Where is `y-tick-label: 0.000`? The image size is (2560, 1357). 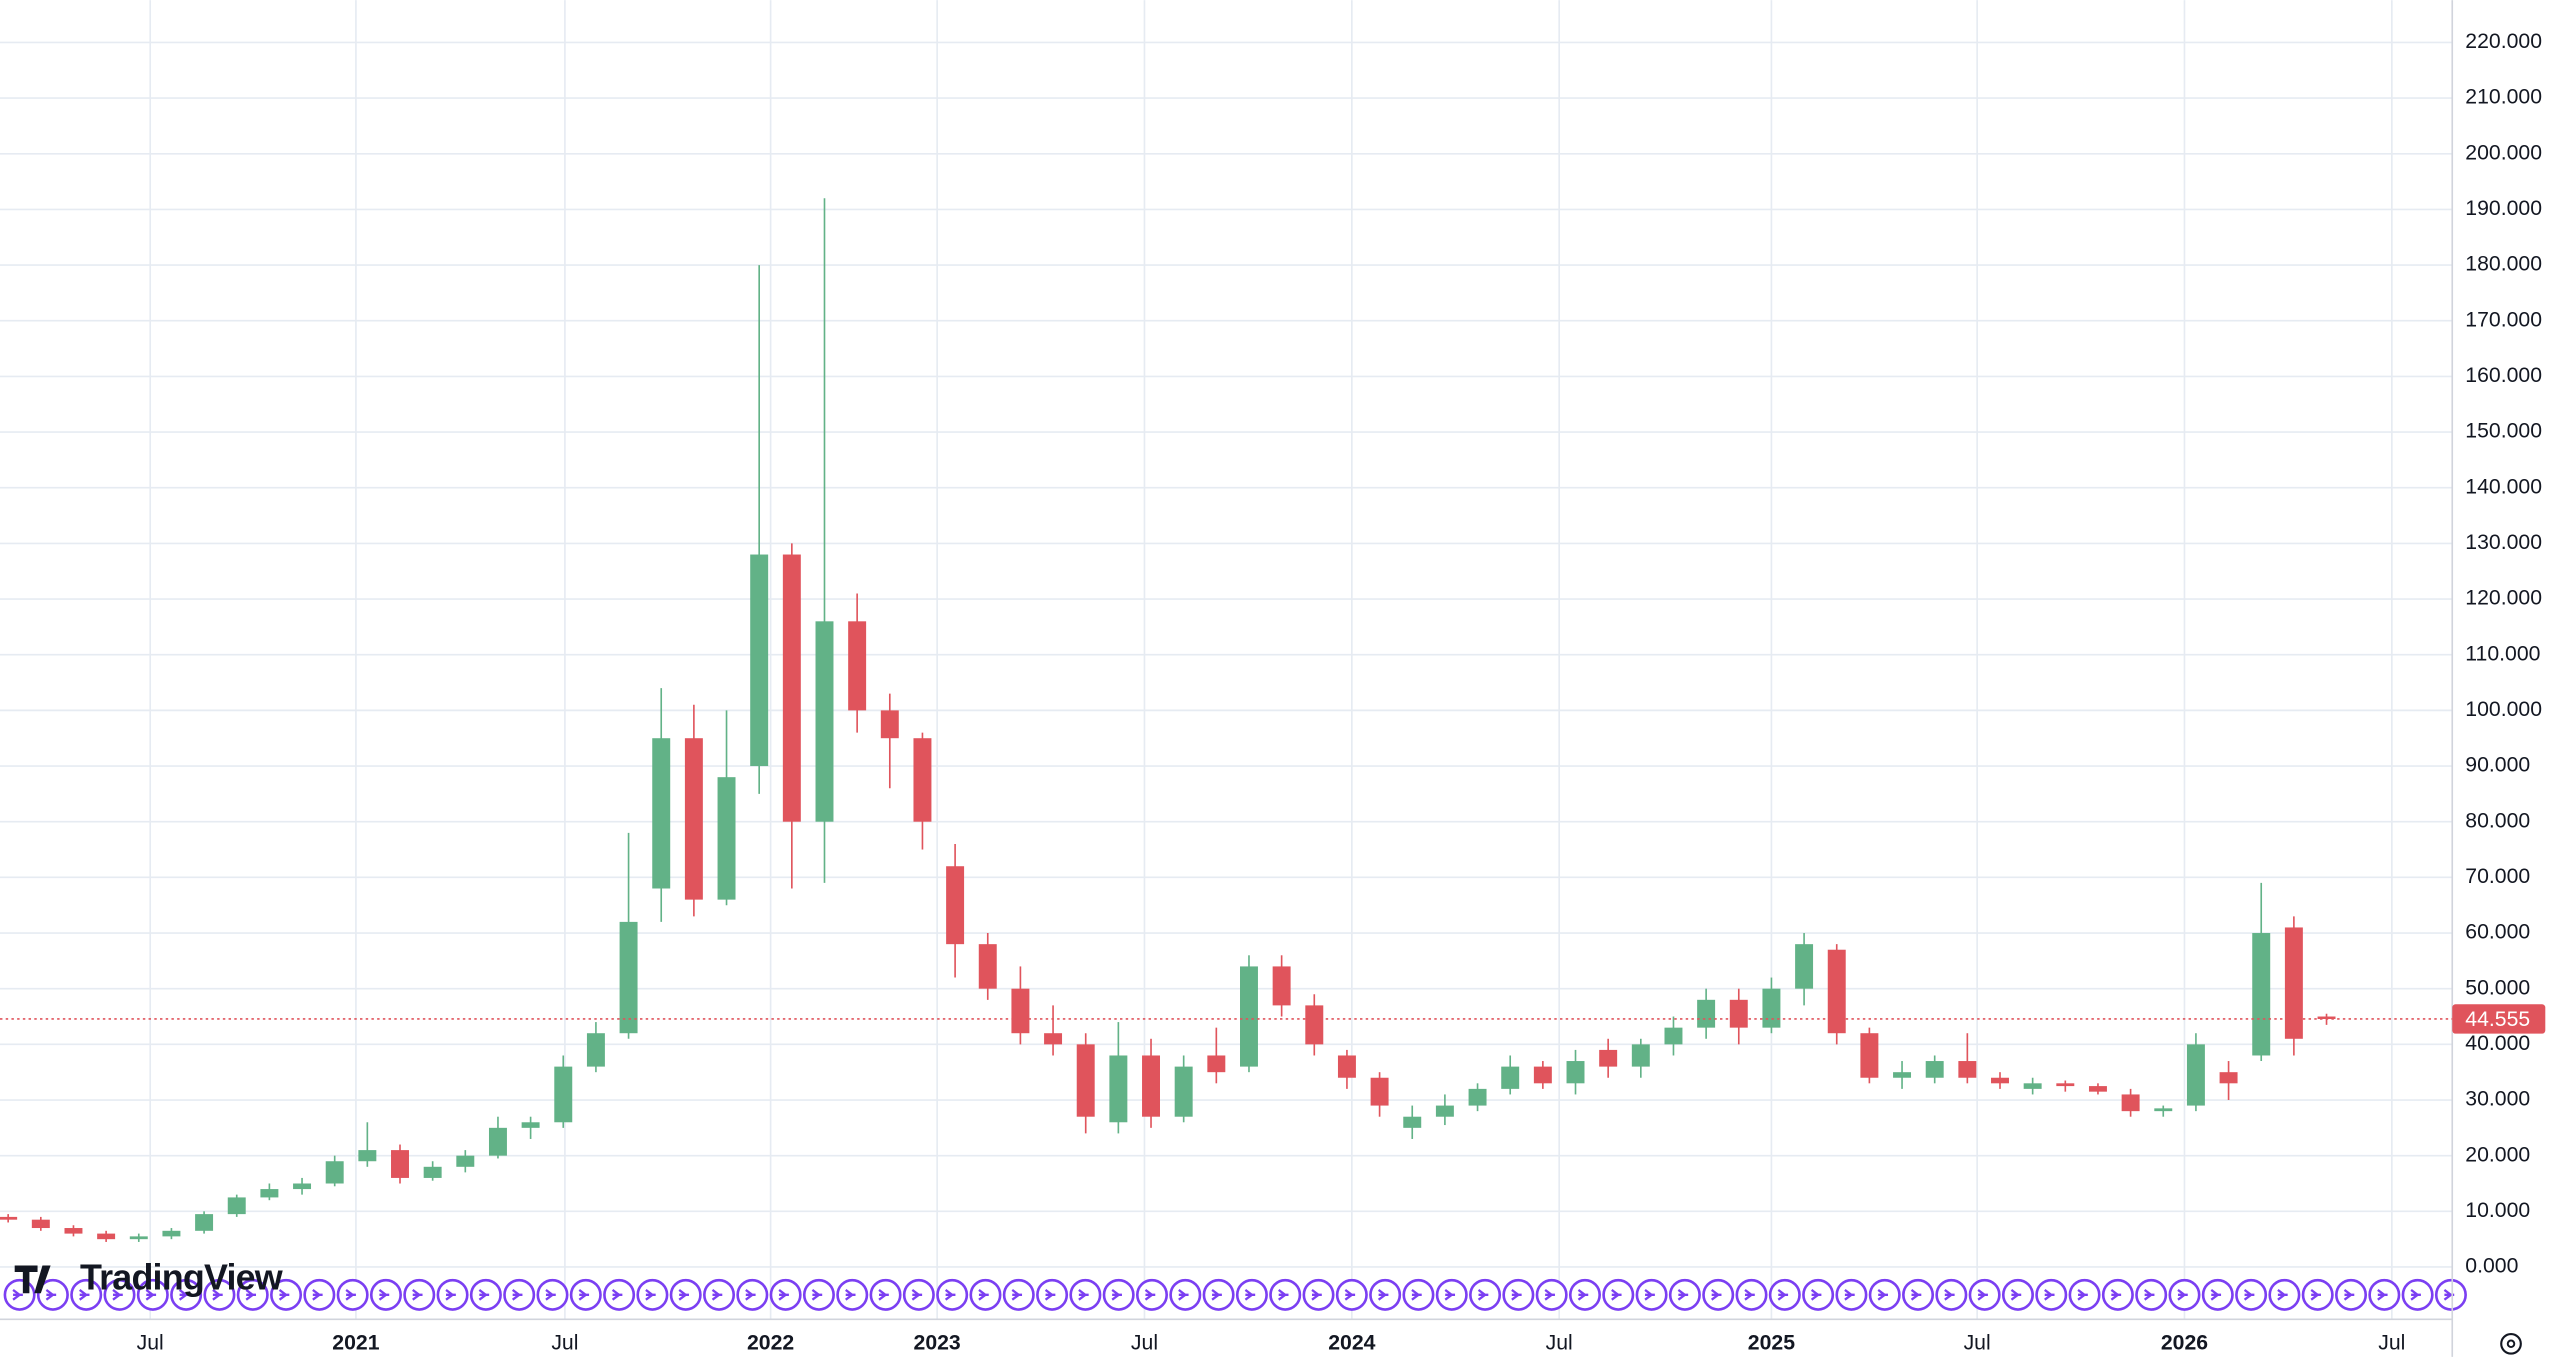 y-tick-label: 0.000 is located at coordinates (2491, 1266).